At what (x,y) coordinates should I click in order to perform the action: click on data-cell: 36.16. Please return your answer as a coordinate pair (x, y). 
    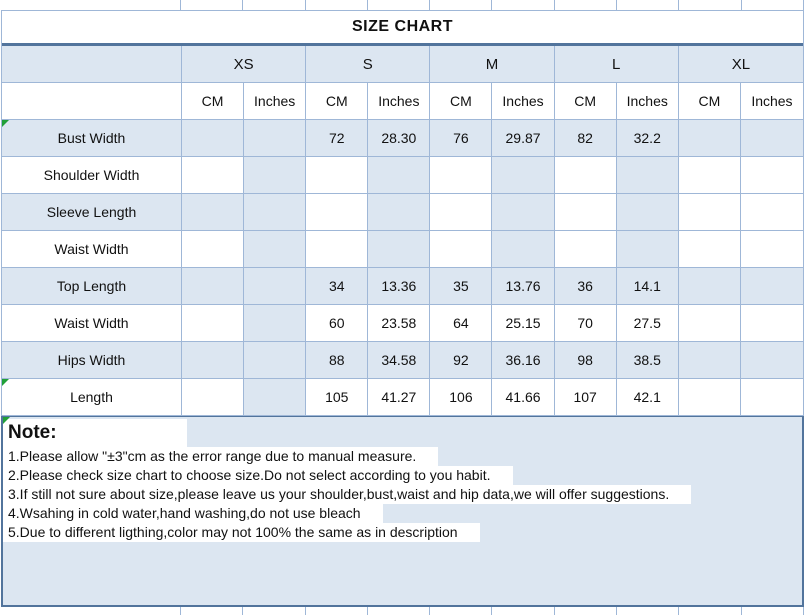
    Looking at the image, I should click on (523, 360).